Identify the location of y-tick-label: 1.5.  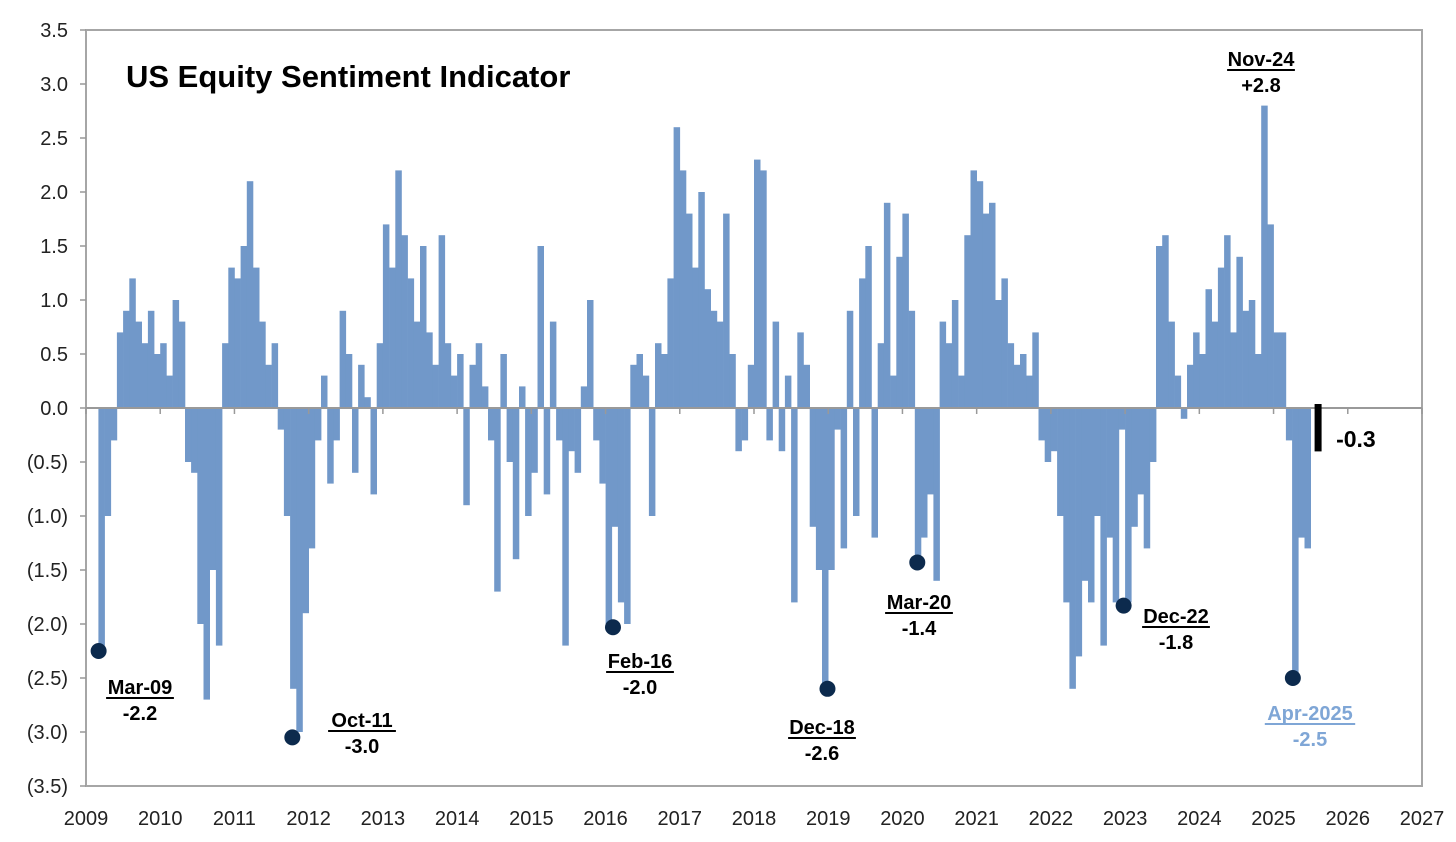
(54, 247).